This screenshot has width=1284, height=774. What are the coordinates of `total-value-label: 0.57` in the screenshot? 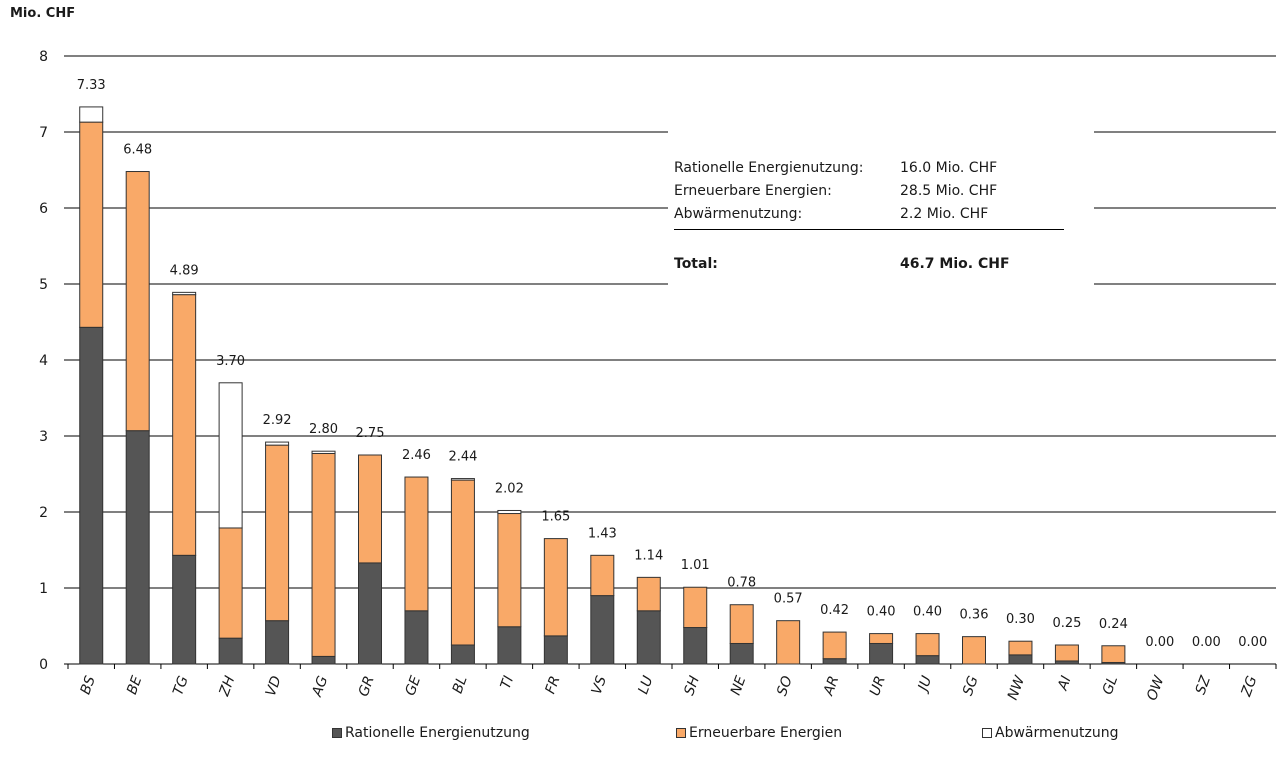 It's located at (788, 599).